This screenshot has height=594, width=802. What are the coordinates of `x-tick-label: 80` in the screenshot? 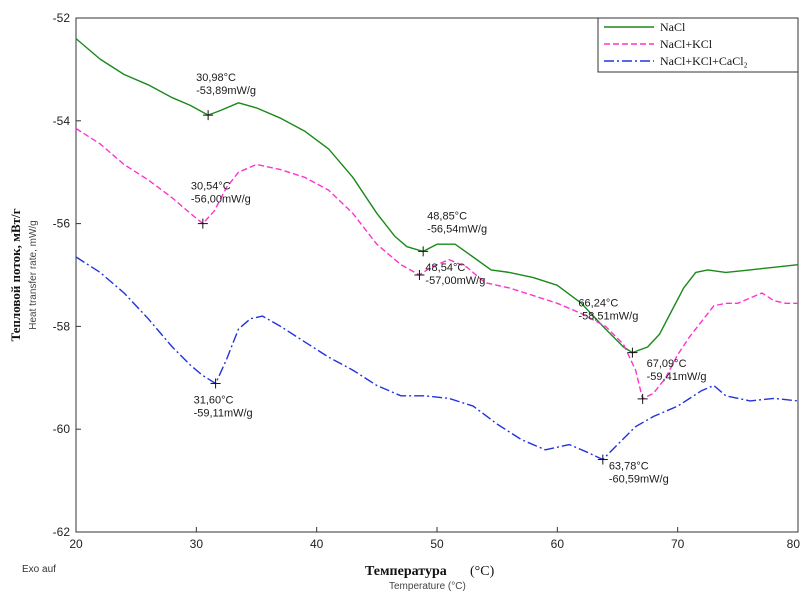 It's located at (794, 544).